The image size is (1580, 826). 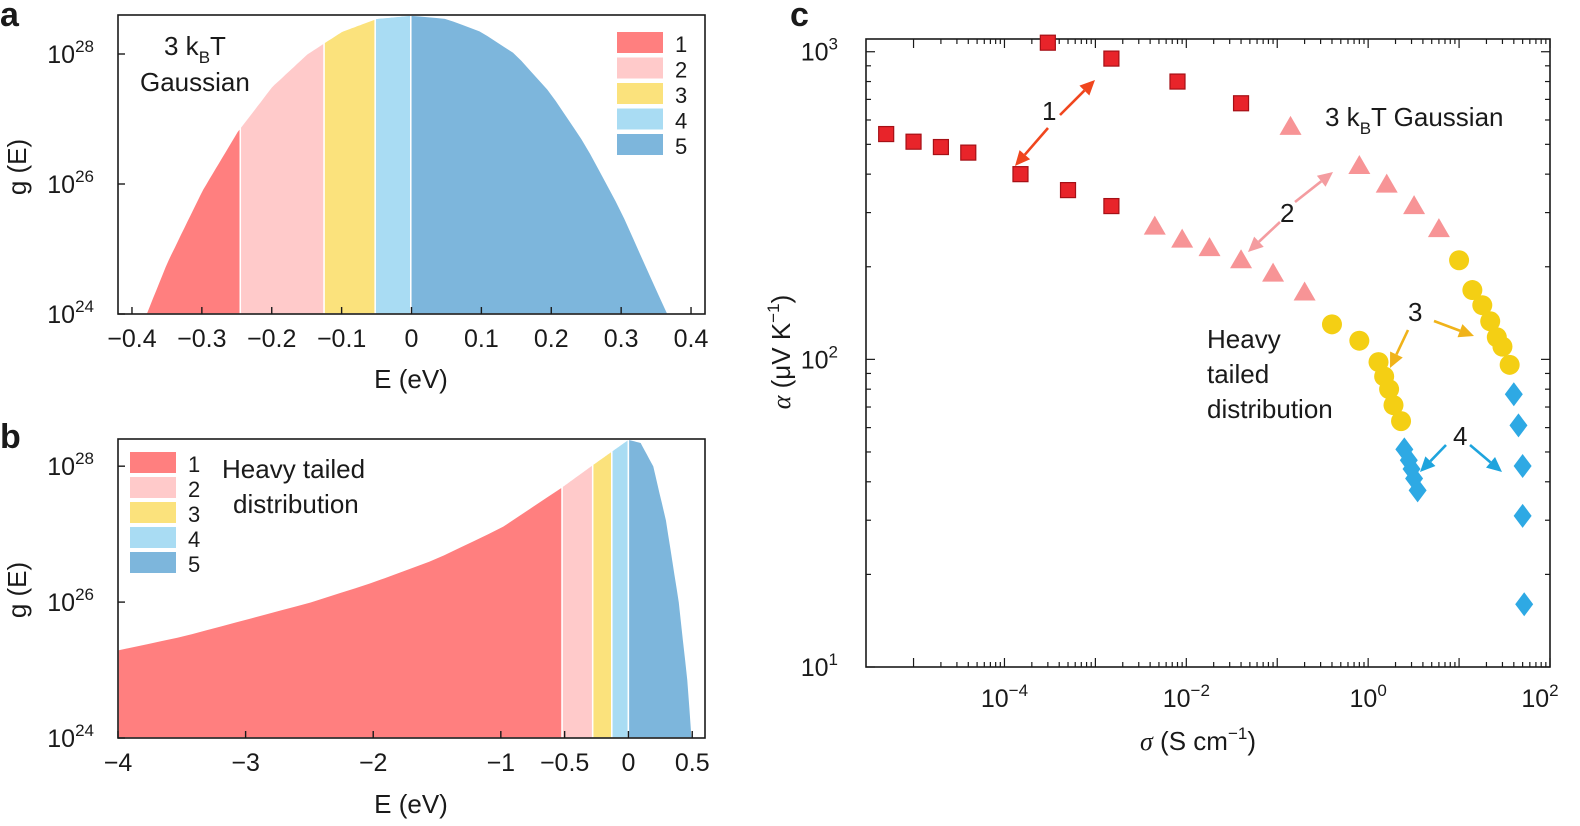 I want to click on panel-c-xlabel: σ (S cm−1), so click(x=1198, y=740).